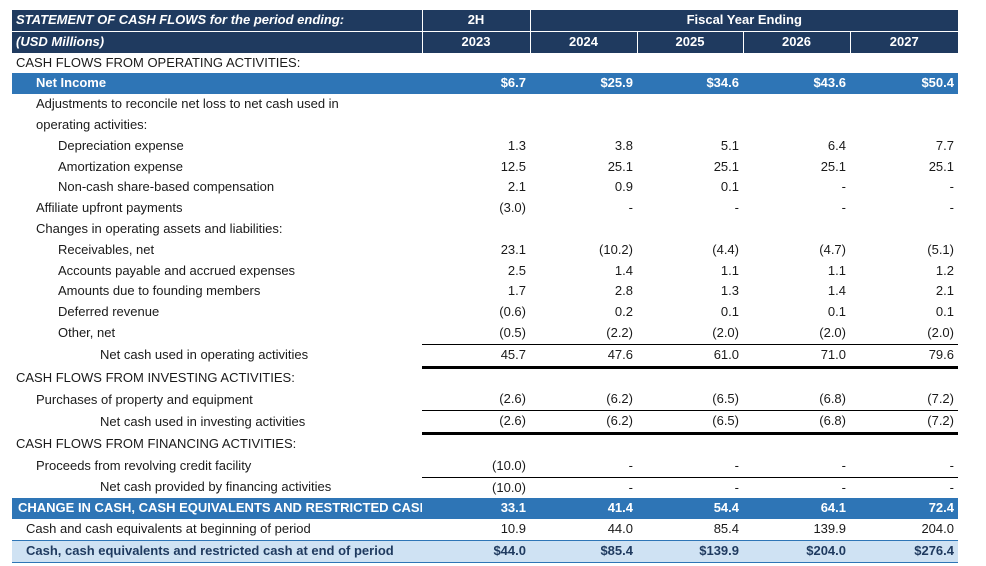  I want to click on year-header: 2023, so click(475, 41).